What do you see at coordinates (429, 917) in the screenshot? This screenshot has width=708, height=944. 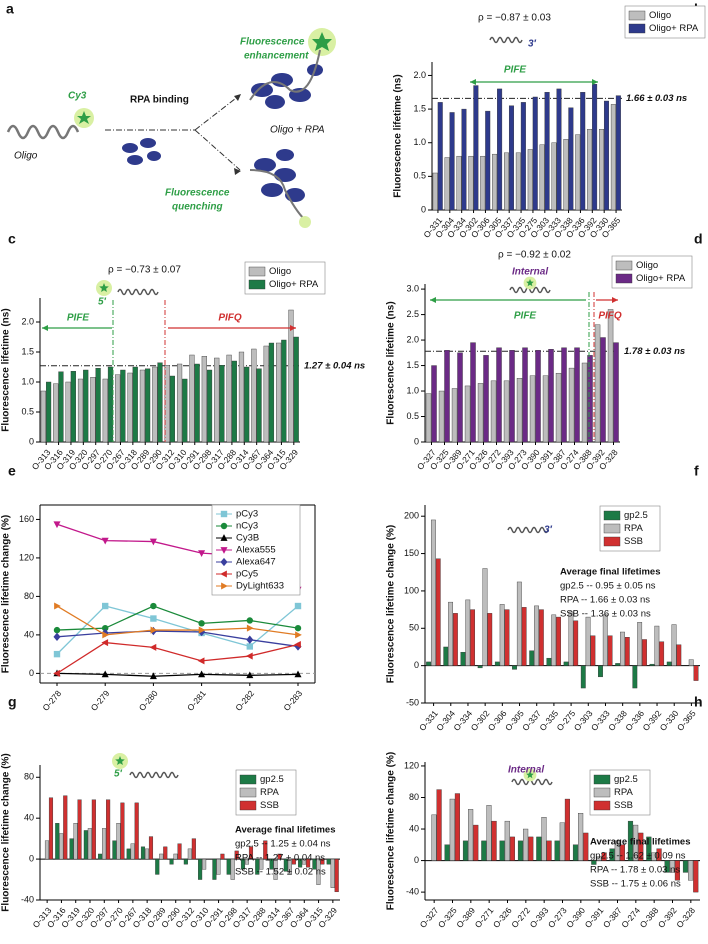 I see `x-tick-label: O-327` at bounding box center [429, 917].